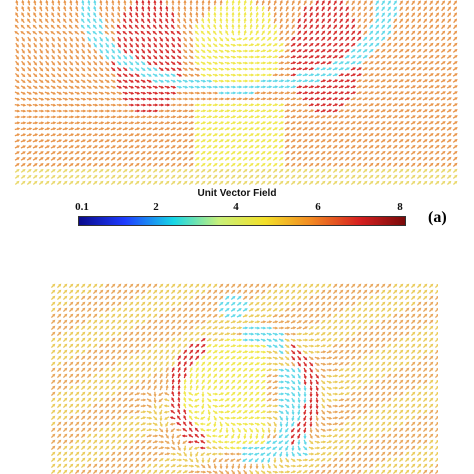  I want to click on colorbar-title: Unit Vector Field, so click(237, 193).